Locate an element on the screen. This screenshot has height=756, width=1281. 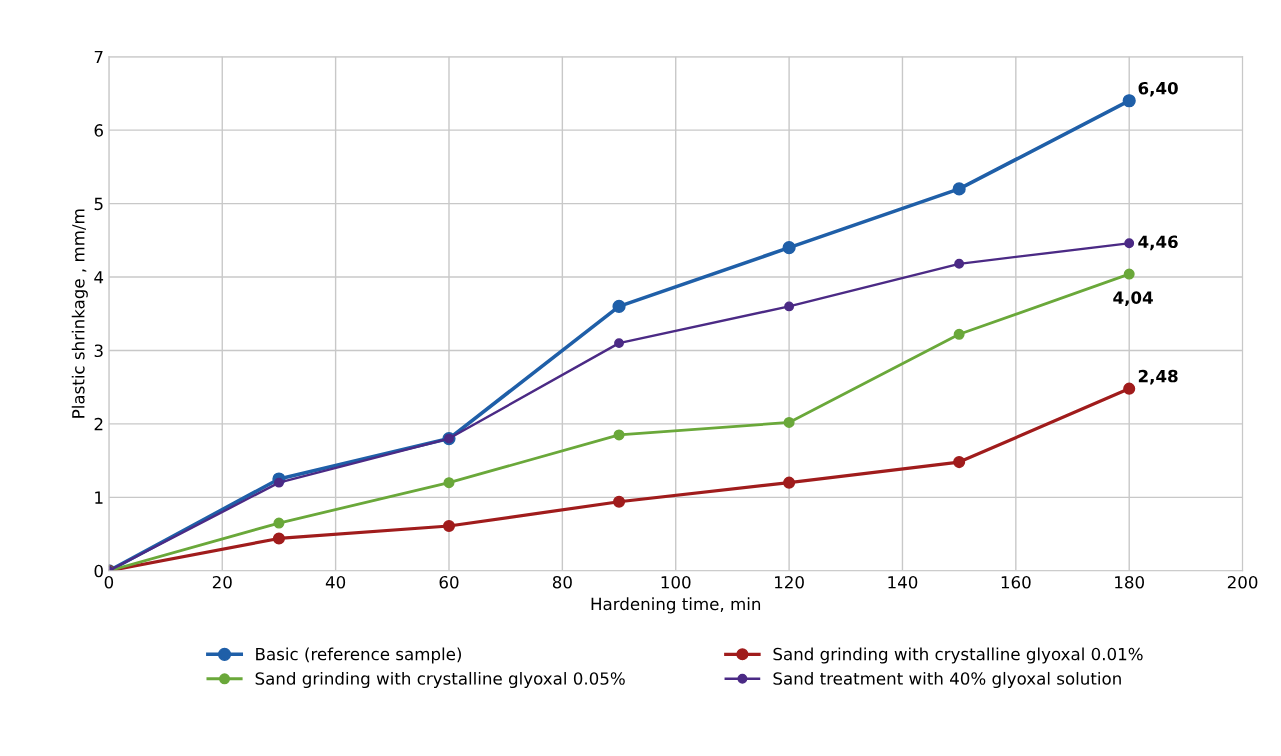
x-tick-label: 80 is located at coordinates (562, 582).